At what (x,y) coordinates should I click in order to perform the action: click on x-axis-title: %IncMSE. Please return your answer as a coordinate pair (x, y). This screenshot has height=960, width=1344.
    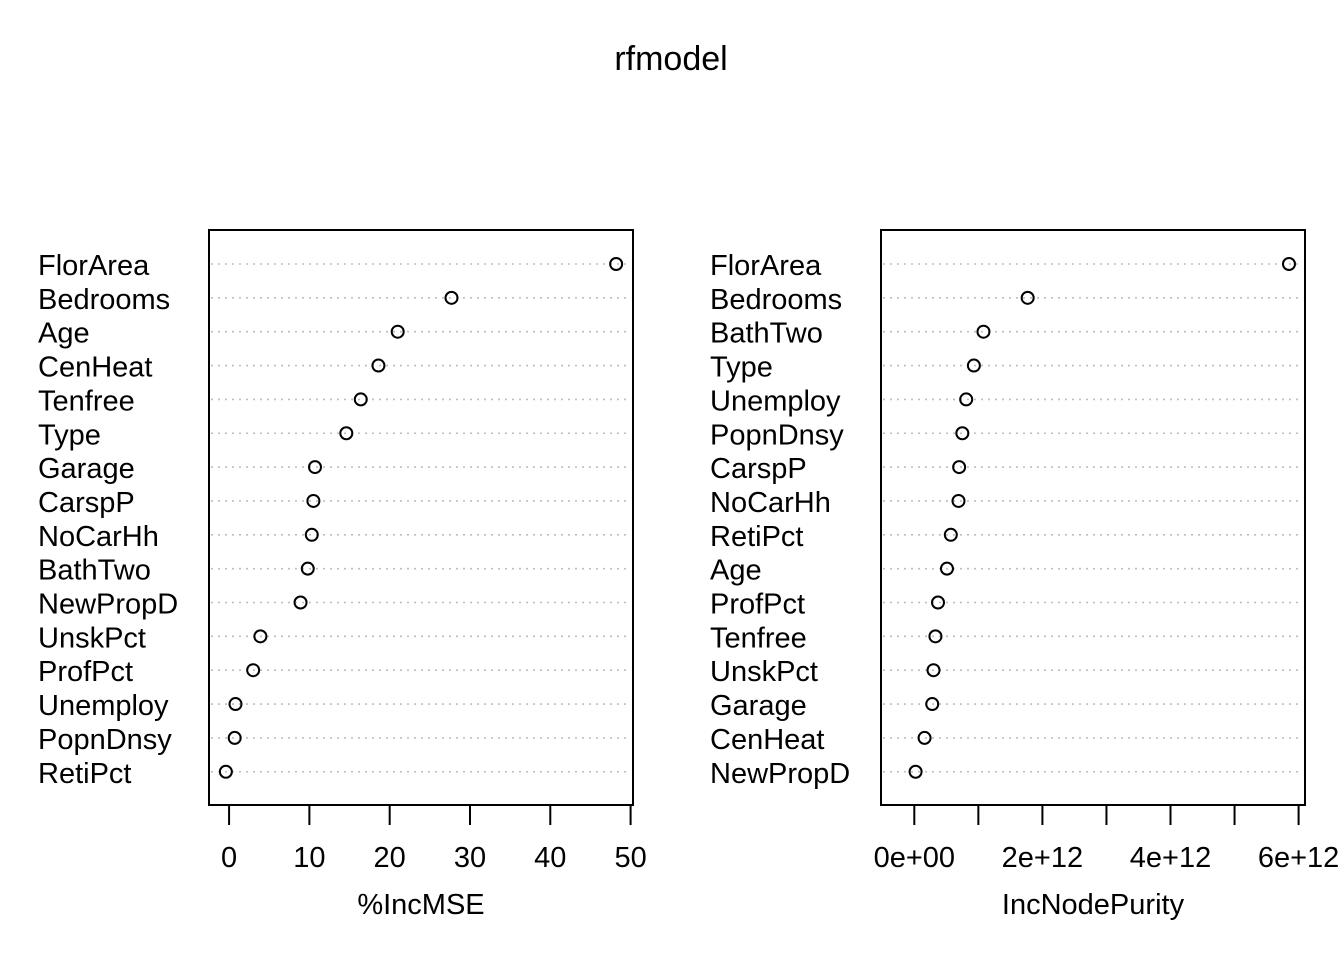
    Looking at the image, I should click on (420, 905).